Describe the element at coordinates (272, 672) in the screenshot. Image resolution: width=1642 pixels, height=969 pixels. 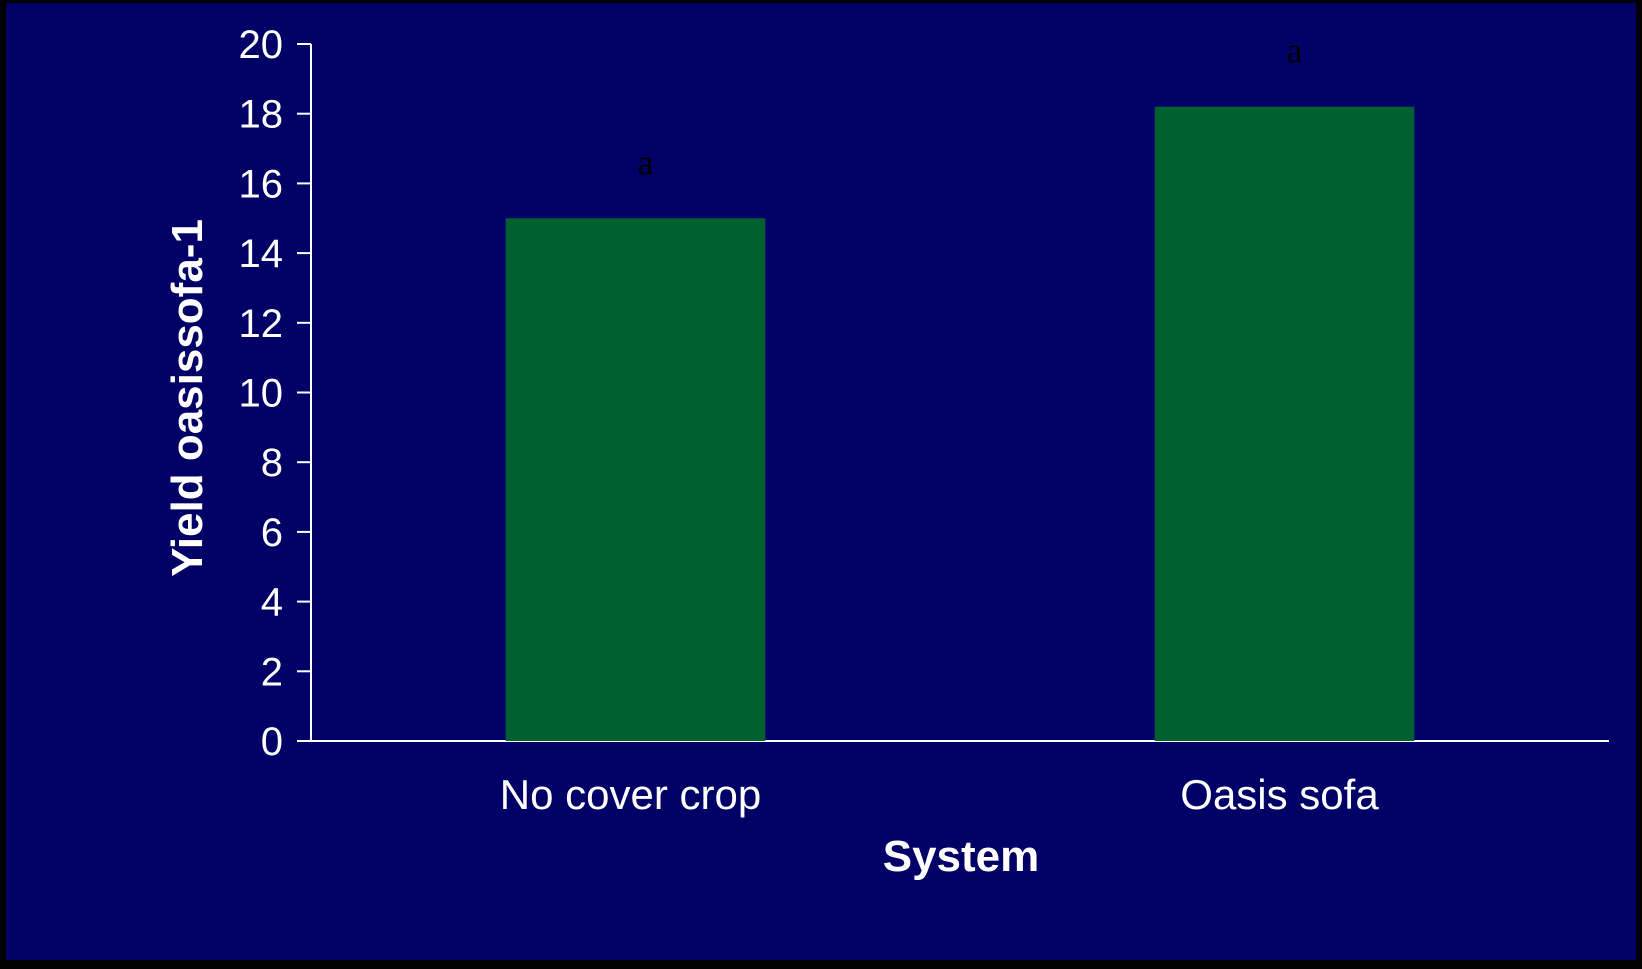
I see `y-tick-label: 2` at that location.